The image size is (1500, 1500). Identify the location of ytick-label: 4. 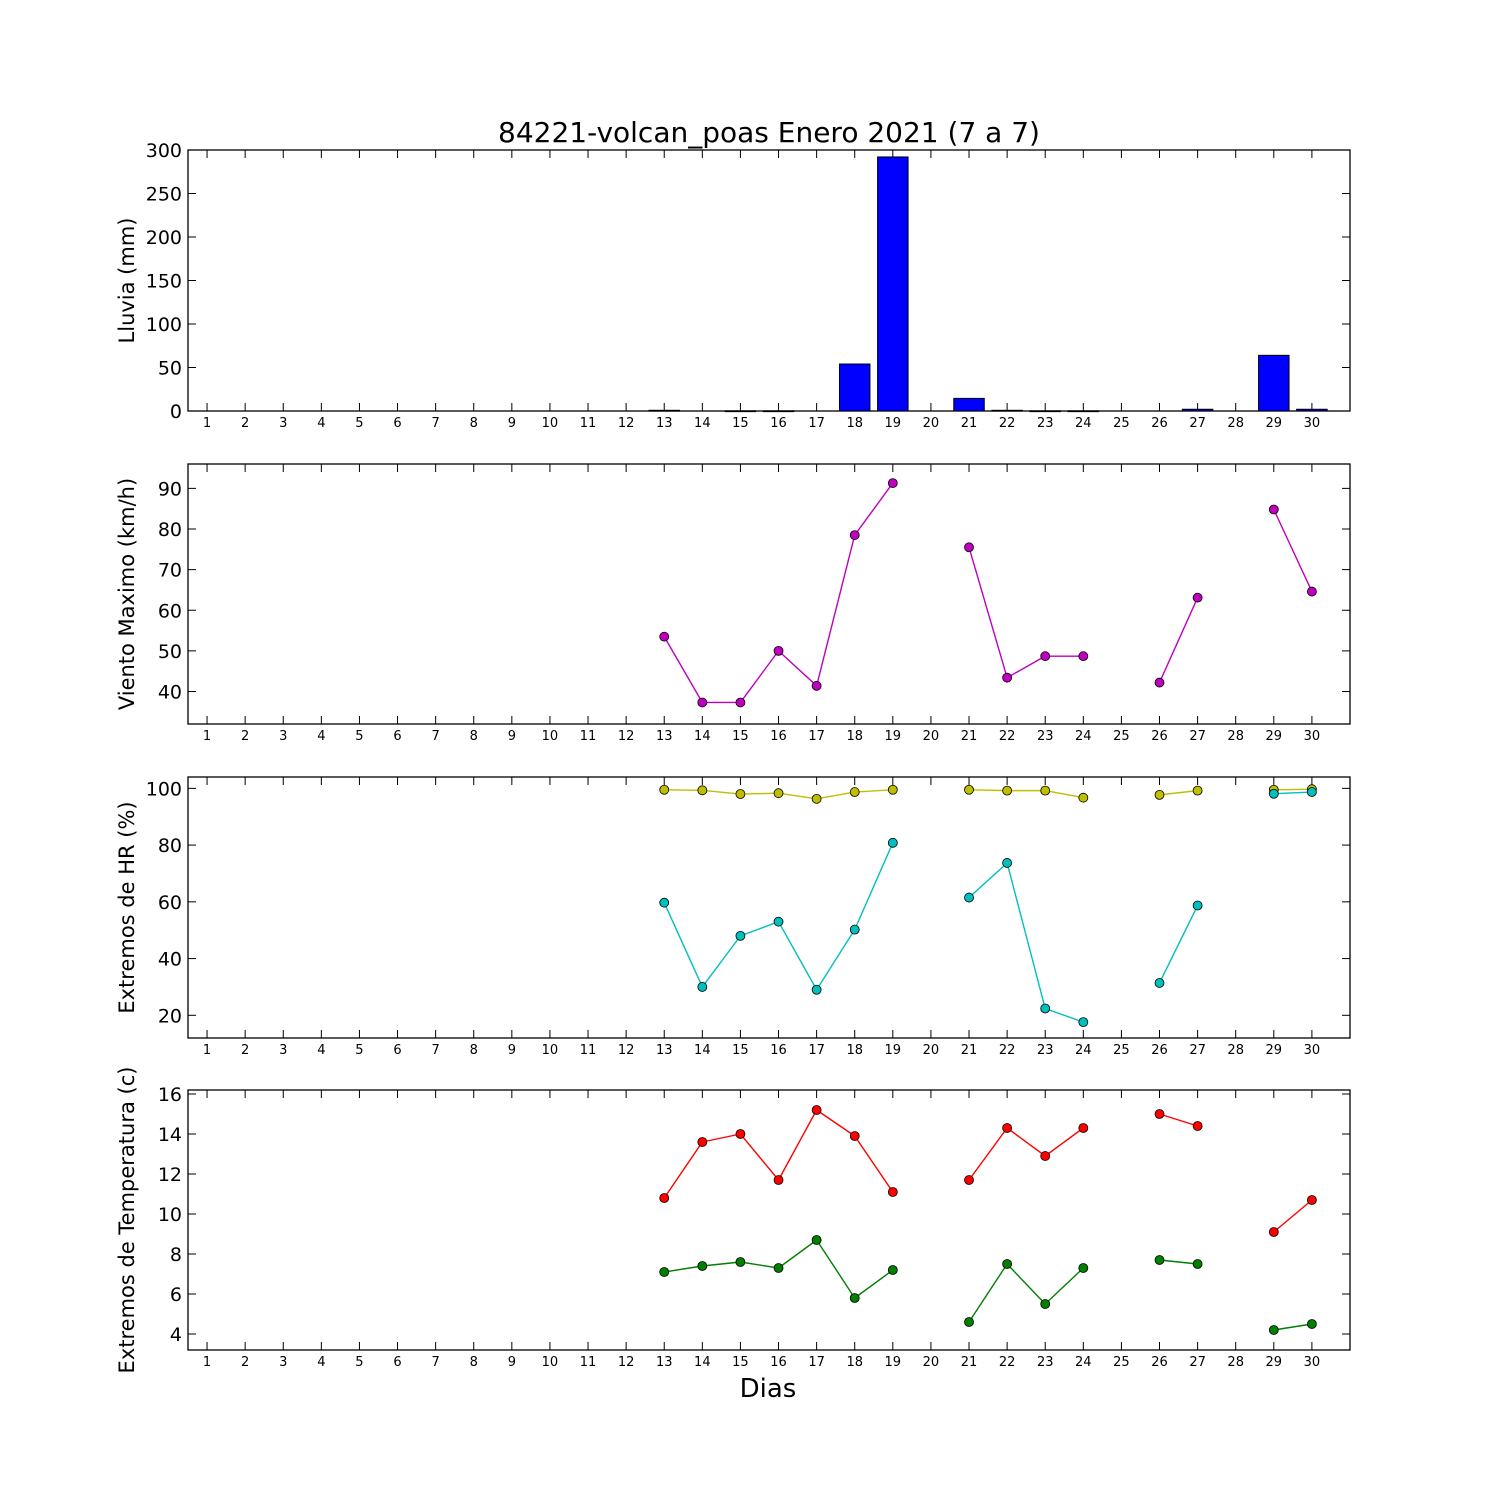
(176, 1335).